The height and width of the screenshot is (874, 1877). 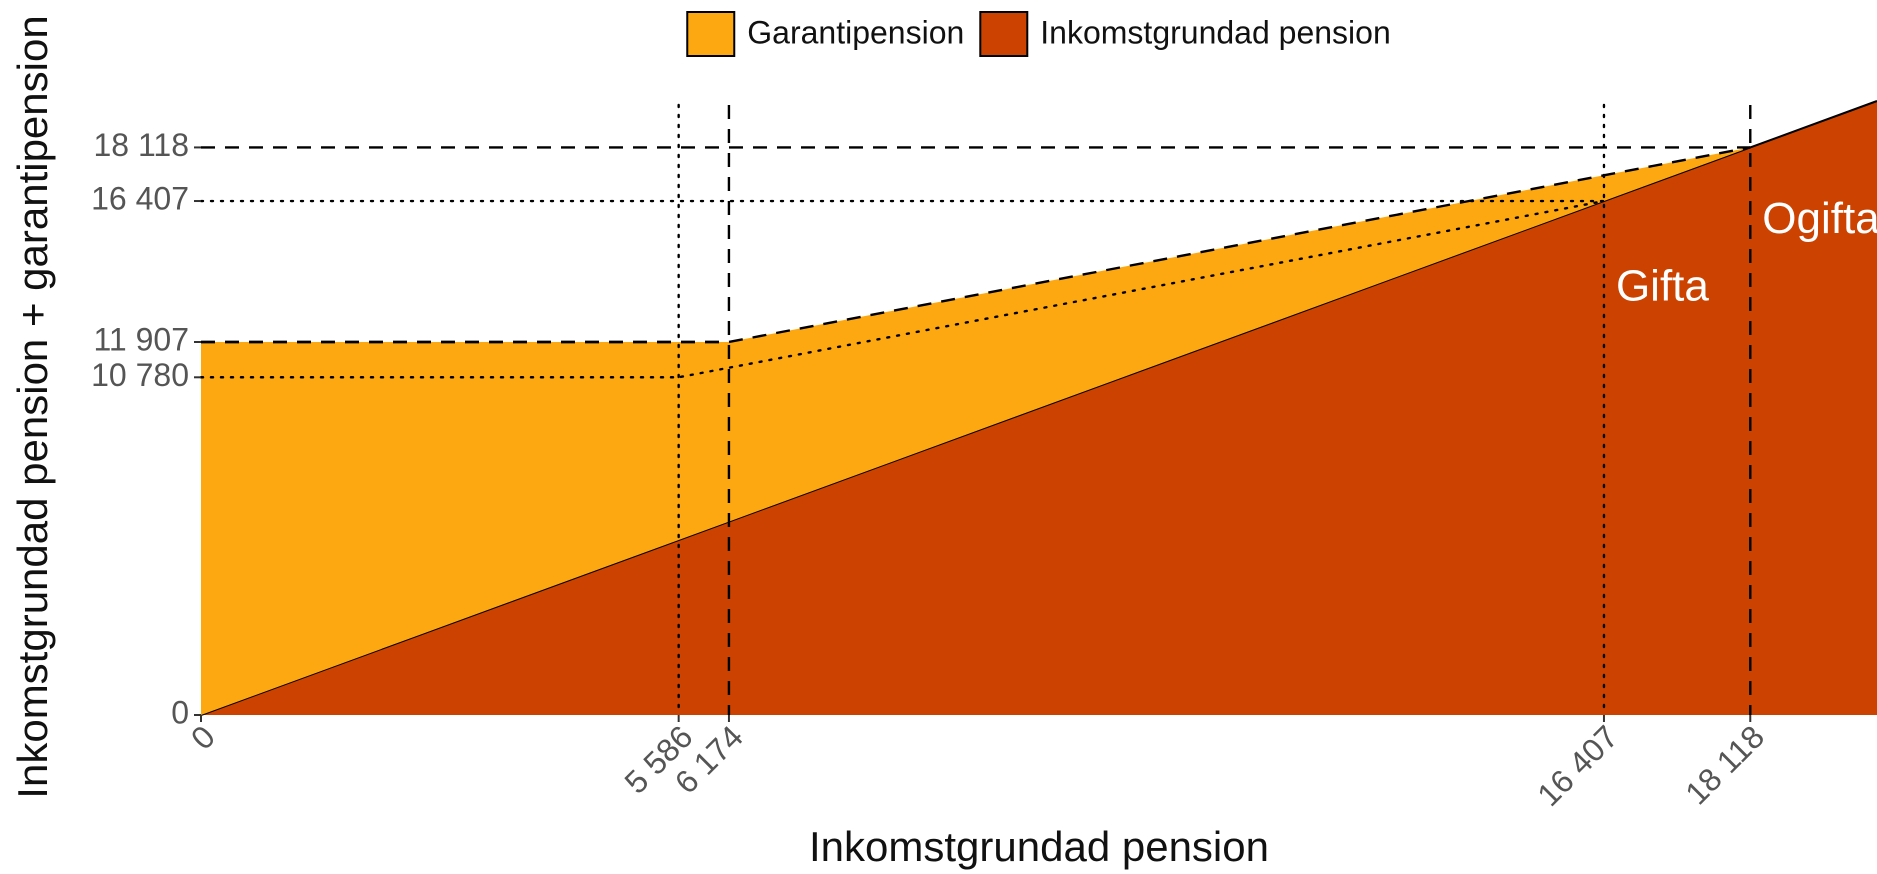 I want to click on x-tick-label: 0, so click(x=203, y=737).